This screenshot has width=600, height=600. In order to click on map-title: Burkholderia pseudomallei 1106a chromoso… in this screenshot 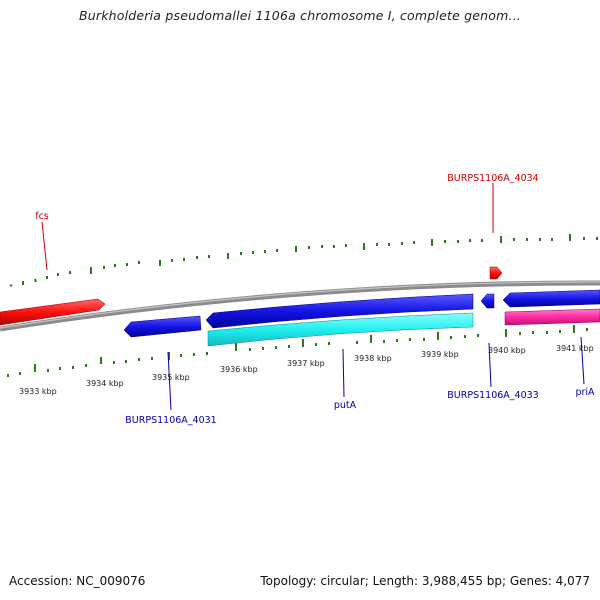, I will do `click(300, 15)`.